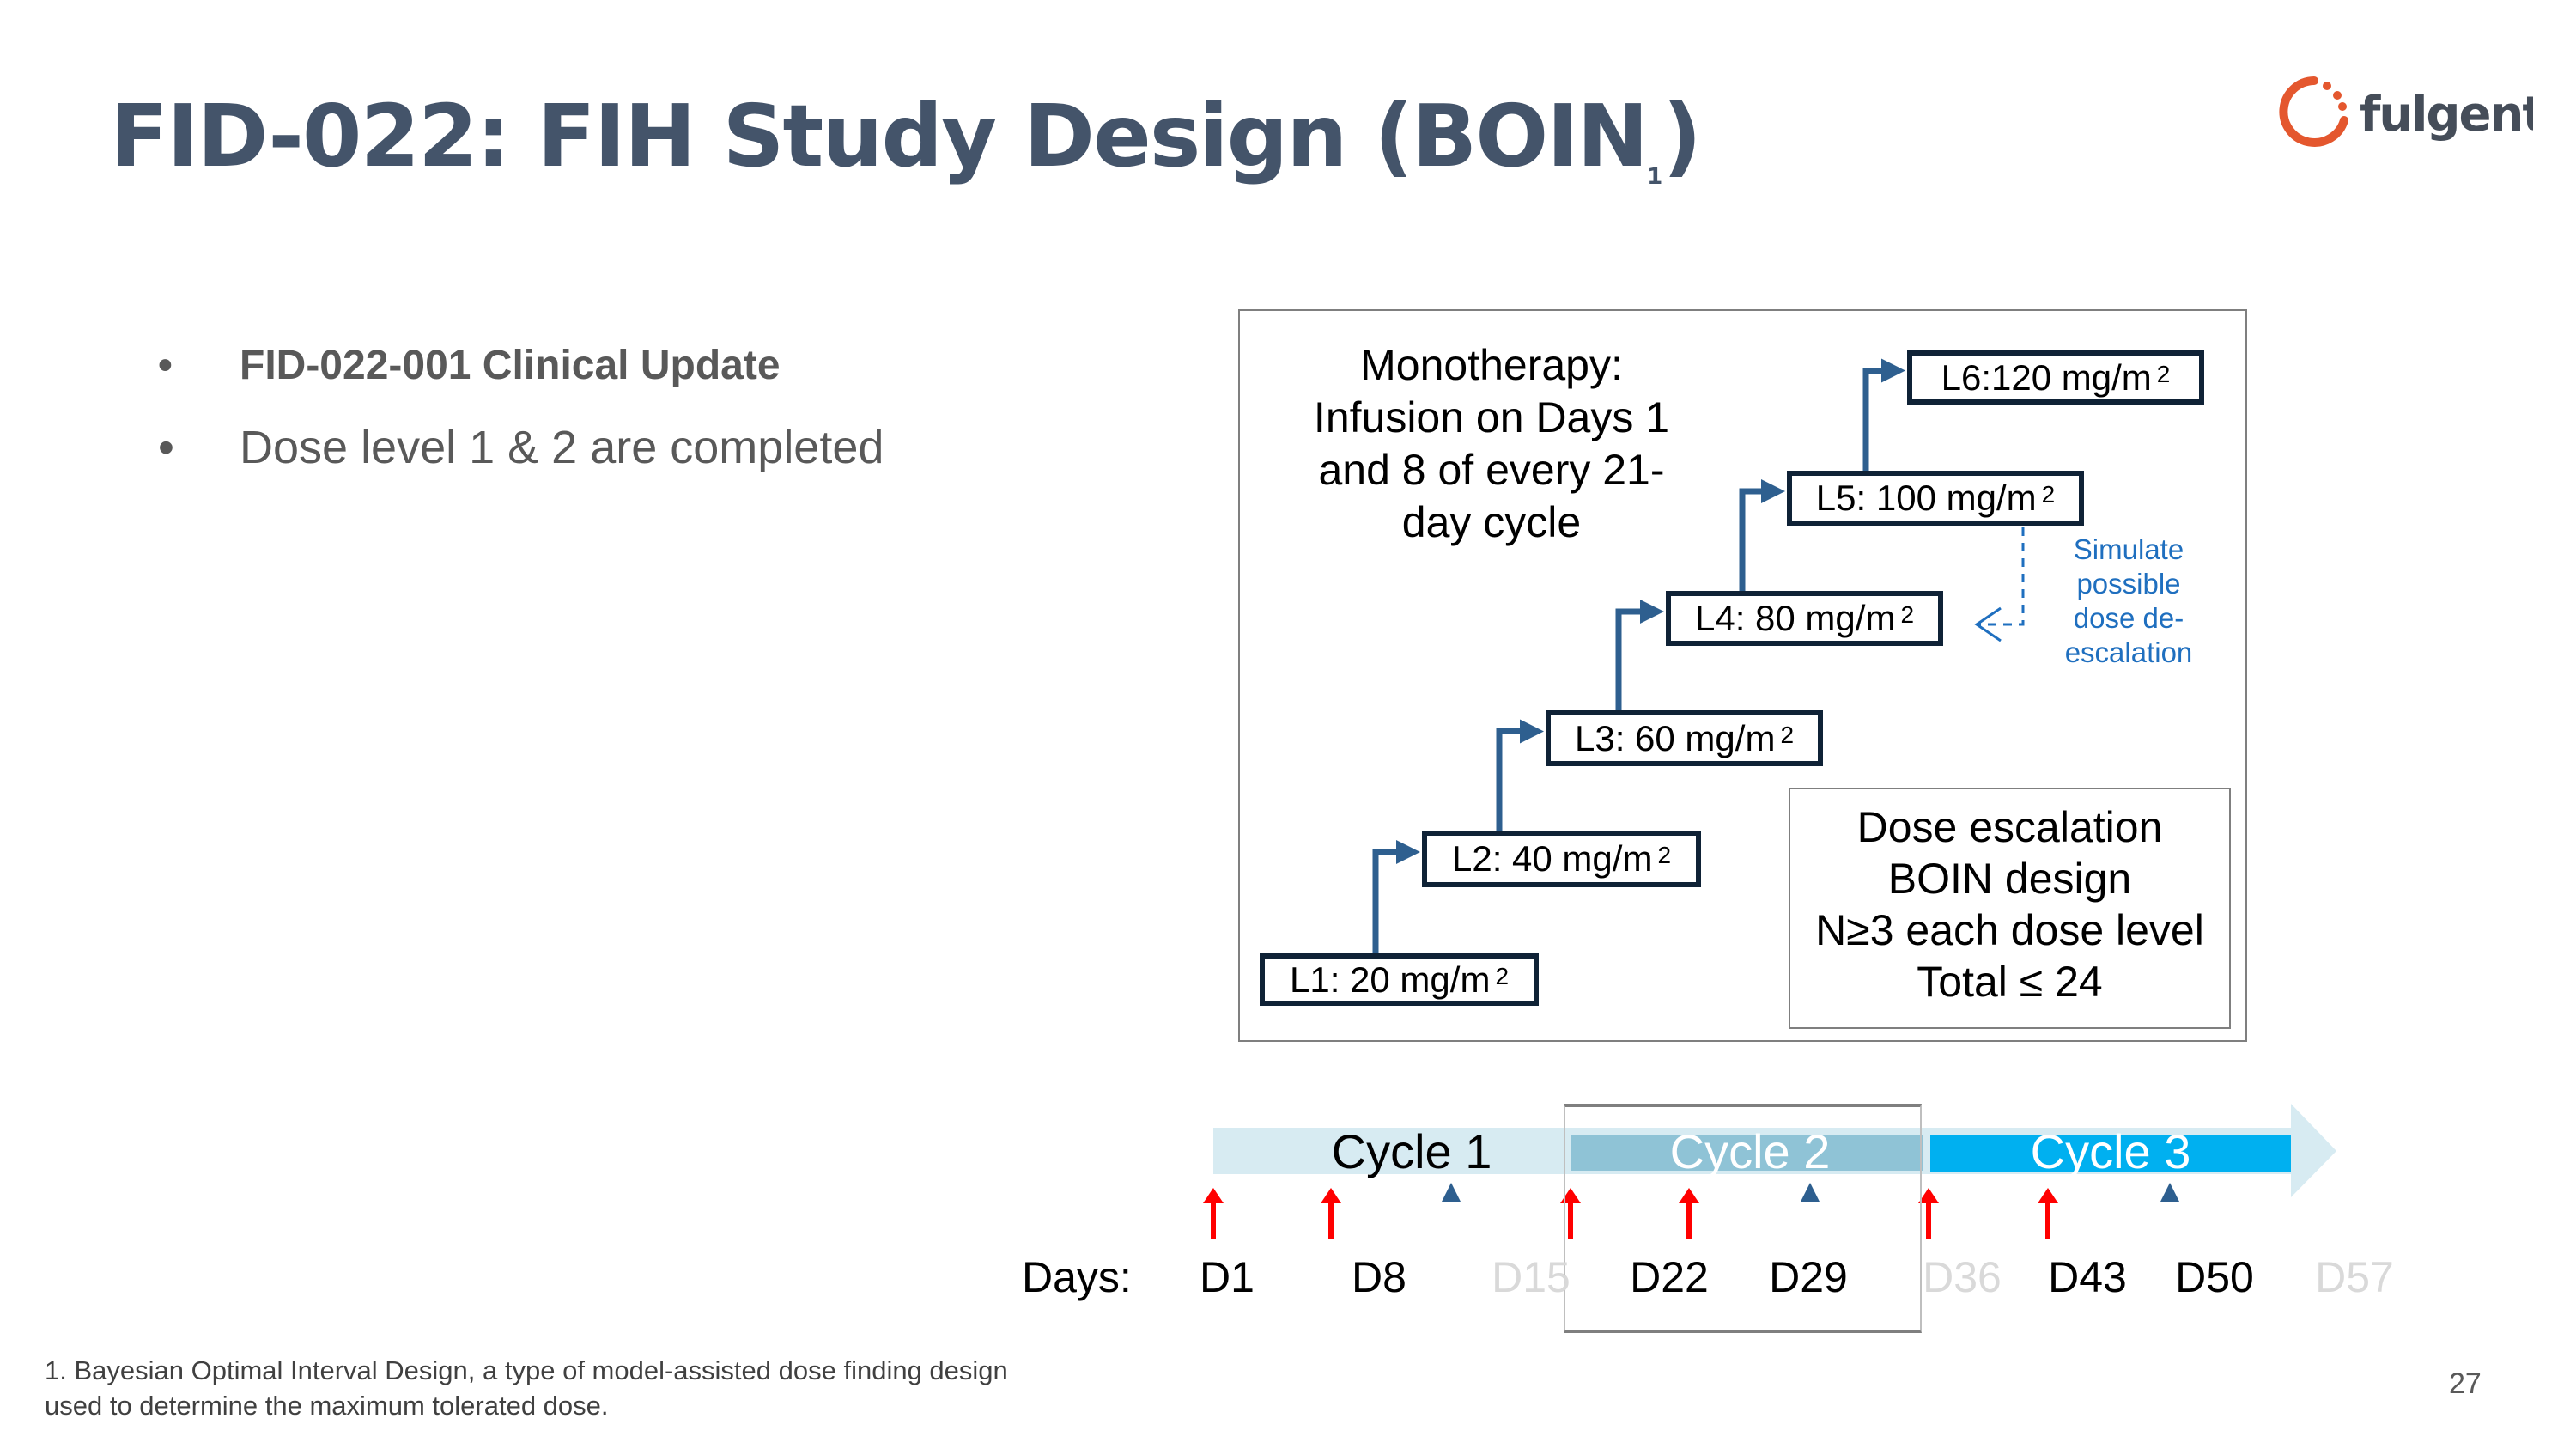  Describe the element at coordinates (2313, 1150) in the screenshot. I see `timeline-arrowhead` at that location.